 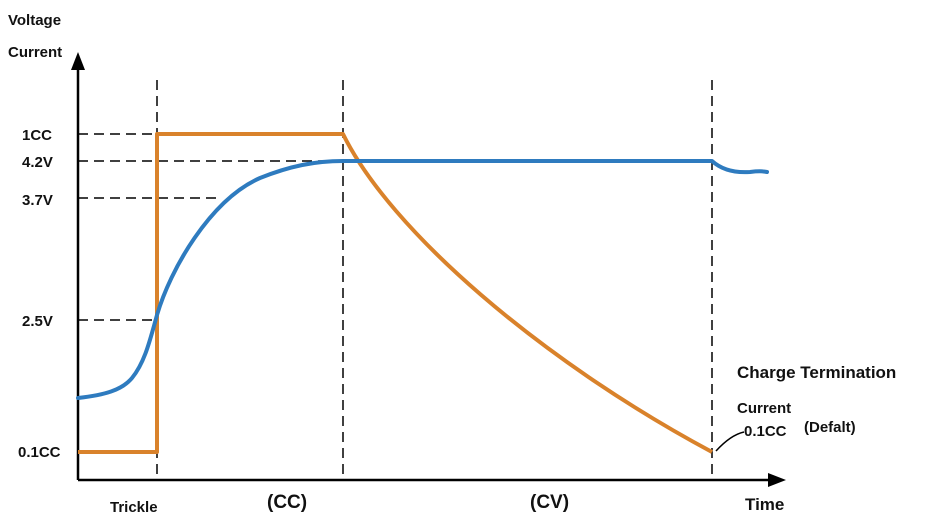 I want to click on y-axis-arrow, so click(x=78, y=61).